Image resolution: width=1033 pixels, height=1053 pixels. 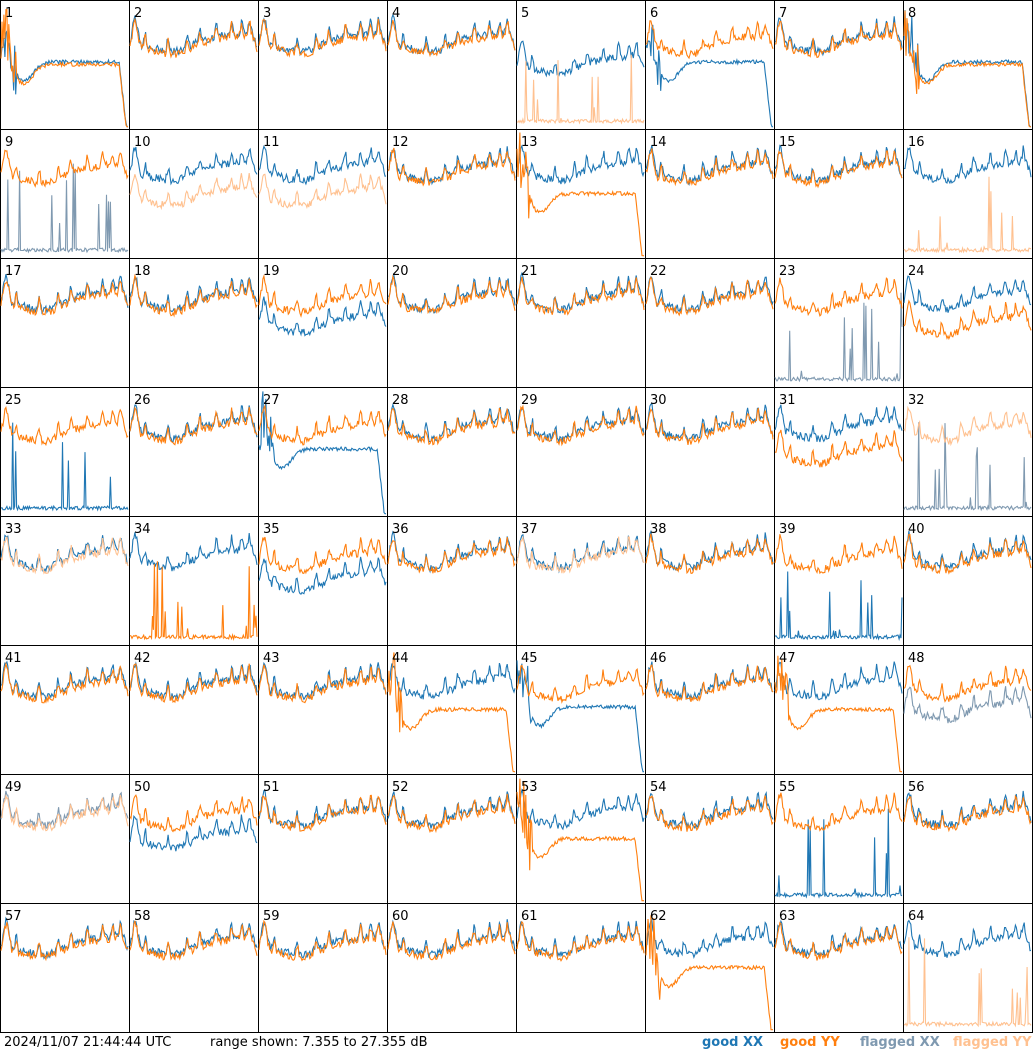 I want to click on panel-number-label: 17, so click(x=13, y=271).